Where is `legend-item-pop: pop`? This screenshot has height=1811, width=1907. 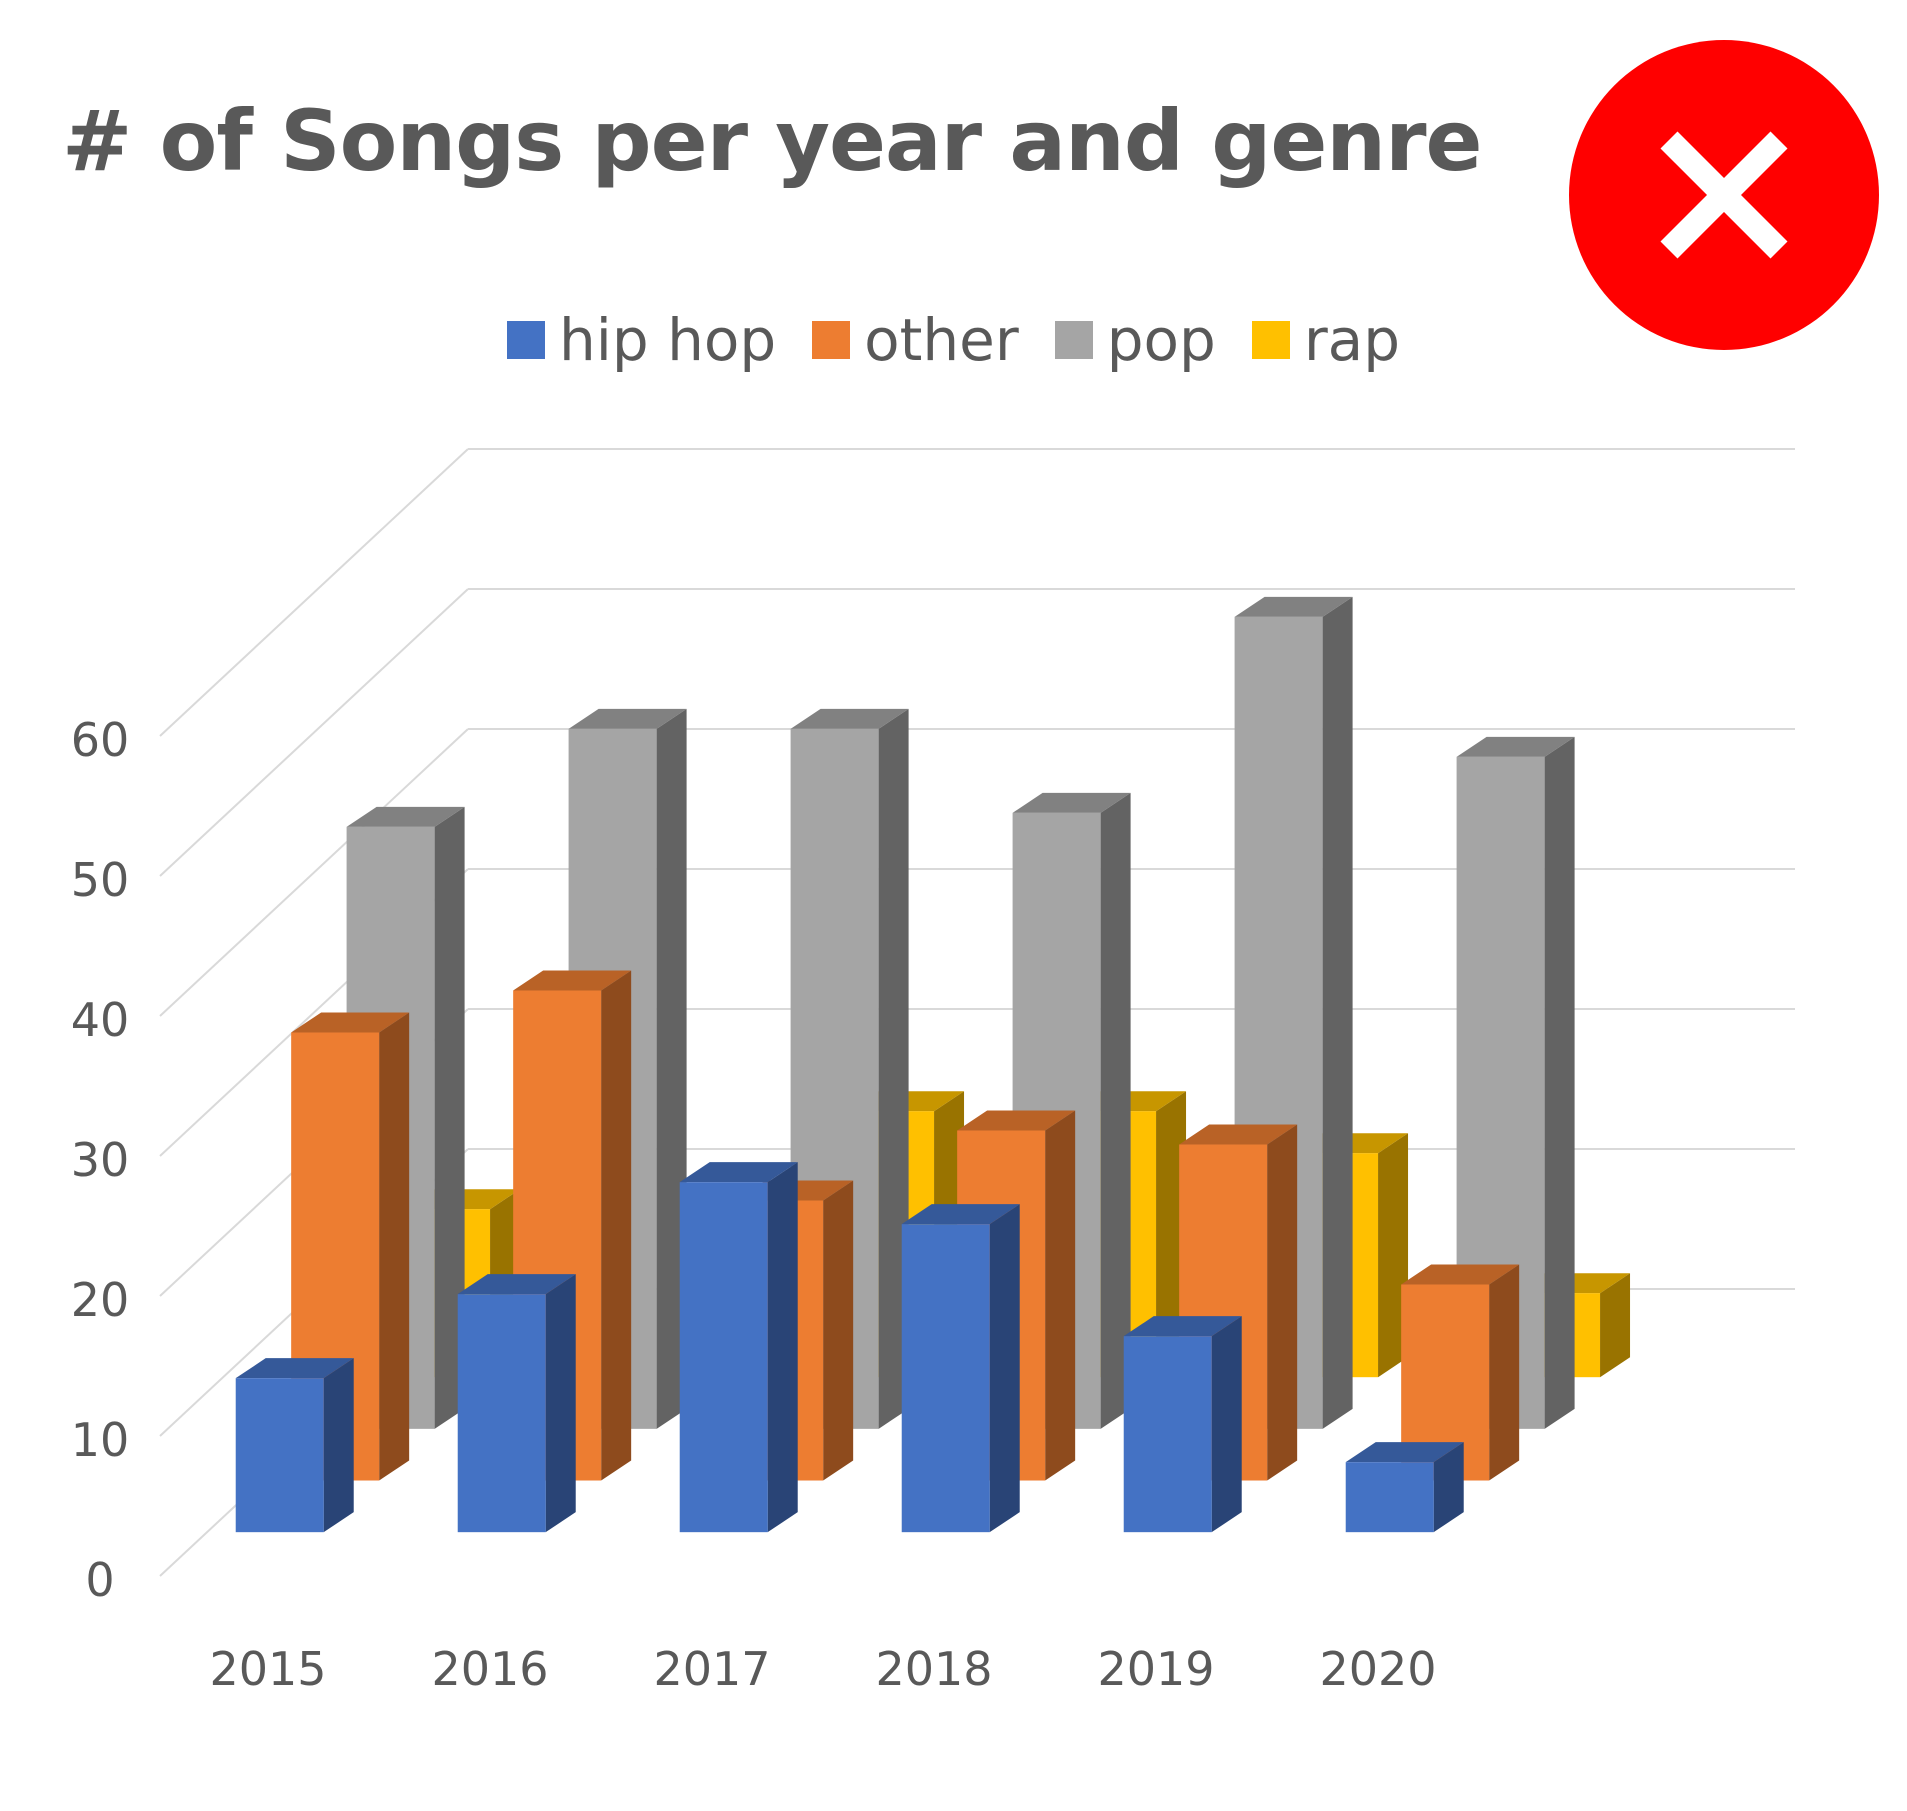 legend-item-pop: pop is located at coordinates (1135, 340).